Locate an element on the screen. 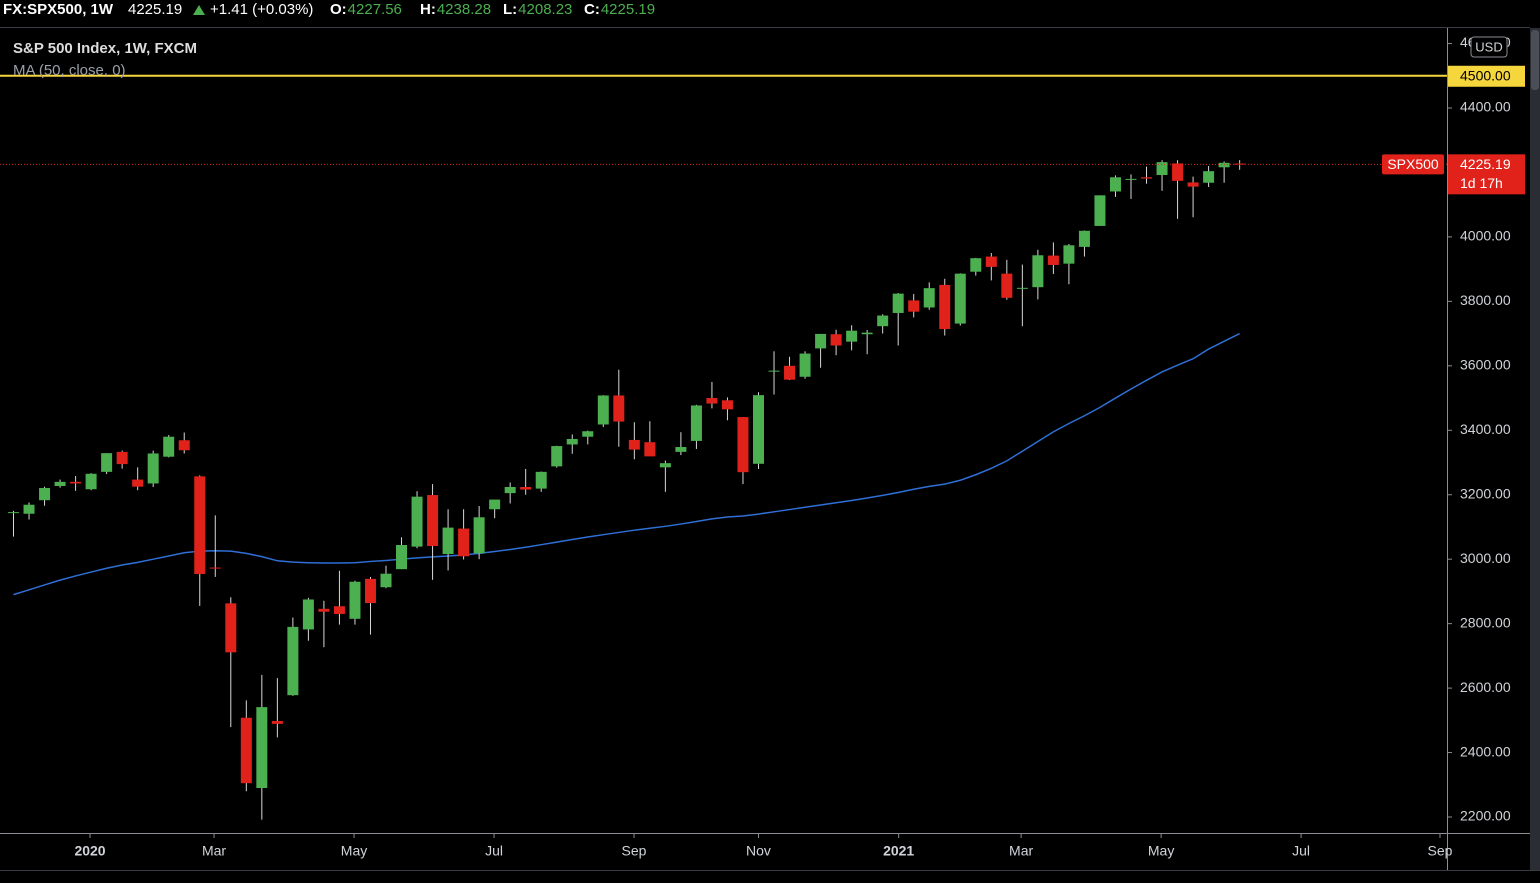 The image size is (1540, 883). ohlc-value: 4208.23 is located at coordinates (545, 9).